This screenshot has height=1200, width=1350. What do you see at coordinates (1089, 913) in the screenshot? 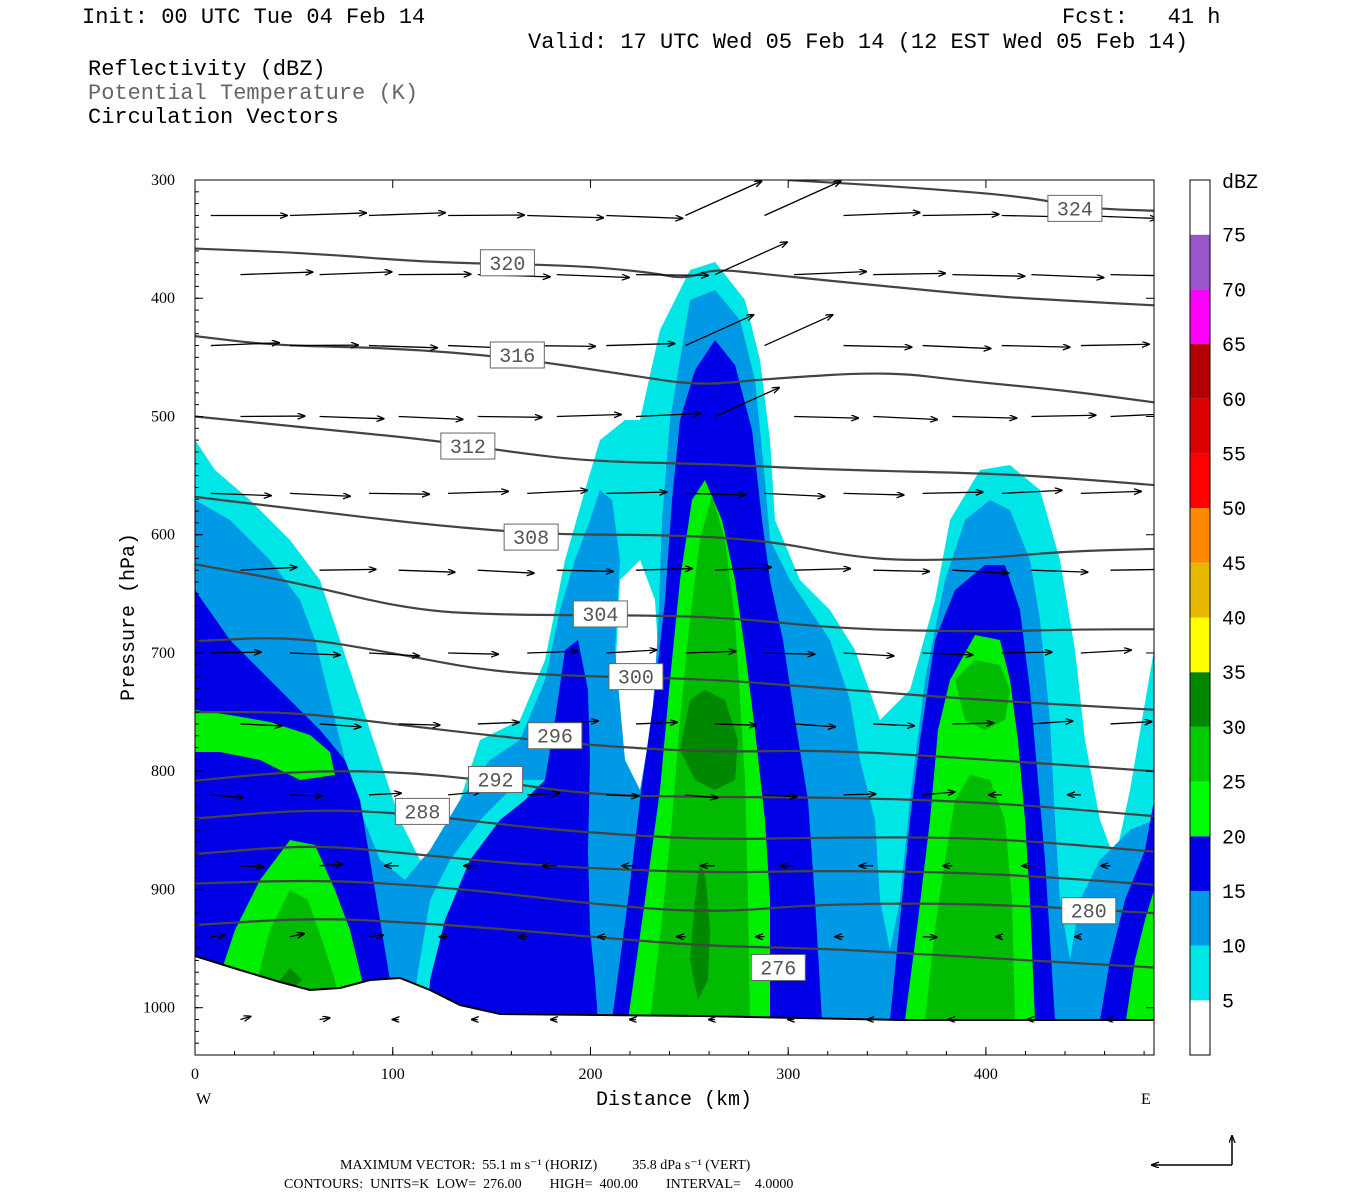
I see `theta-label: 280` at bounding box center [1089, 913].